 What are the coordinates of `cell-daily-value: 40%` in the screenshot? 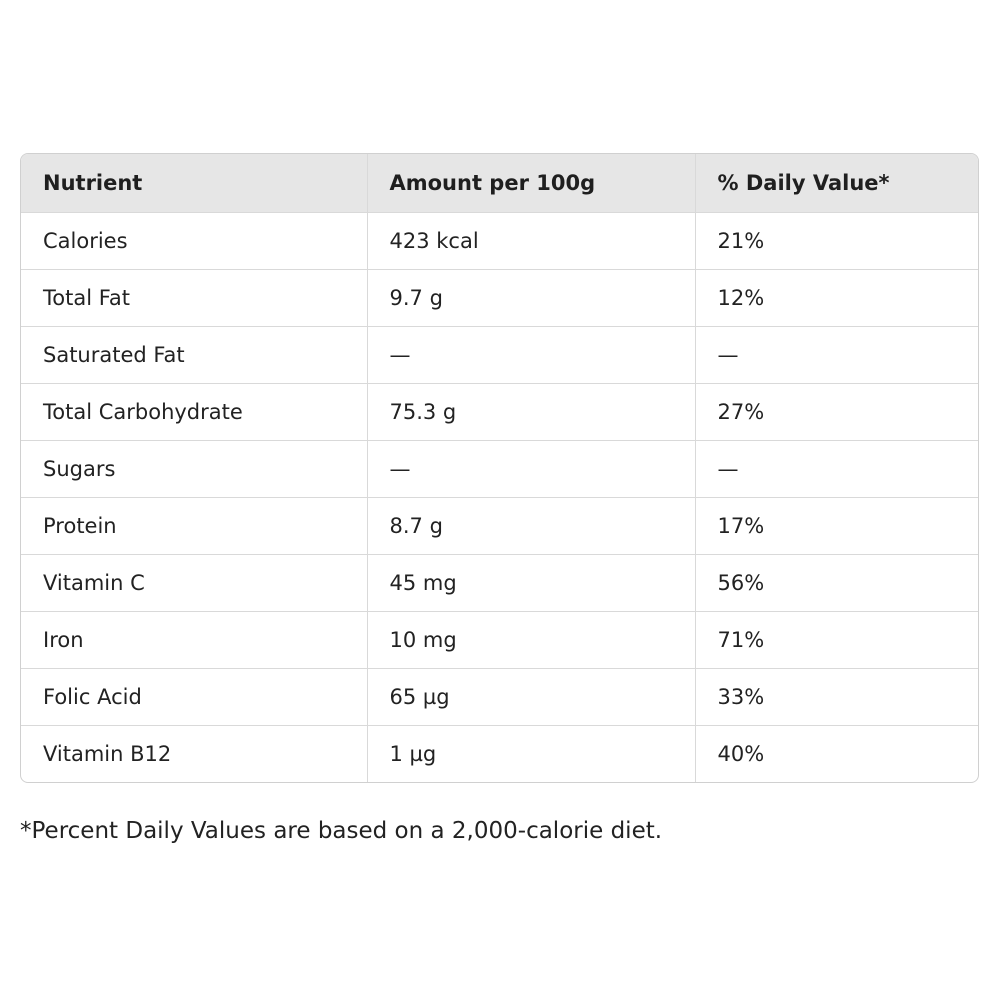 It's located at (741, 753).